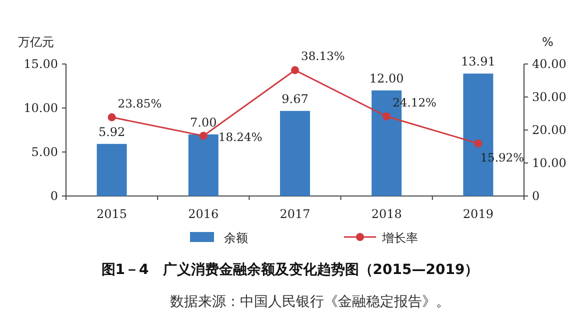 This screenshot has height=335, width=580. What do you see at coordinates (290, 269) in the screenshot?
I see `text: 图1－4 广义消费金融余额及变化趋势图（2015—2019）` at bounding box center [290, 269].